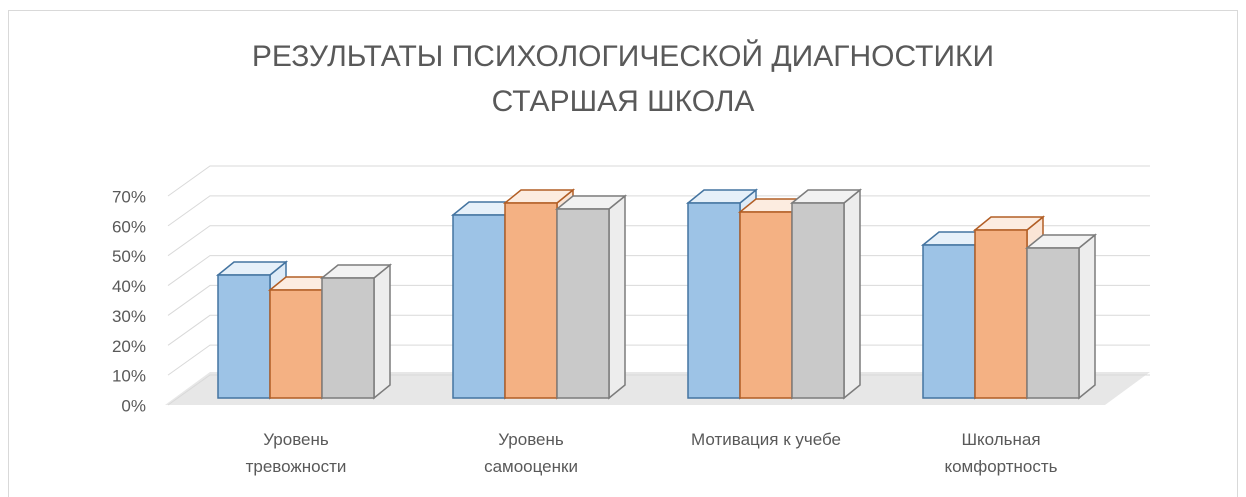  I want to click on x-tick-label: Уровень самооценки, so click(531, 453).